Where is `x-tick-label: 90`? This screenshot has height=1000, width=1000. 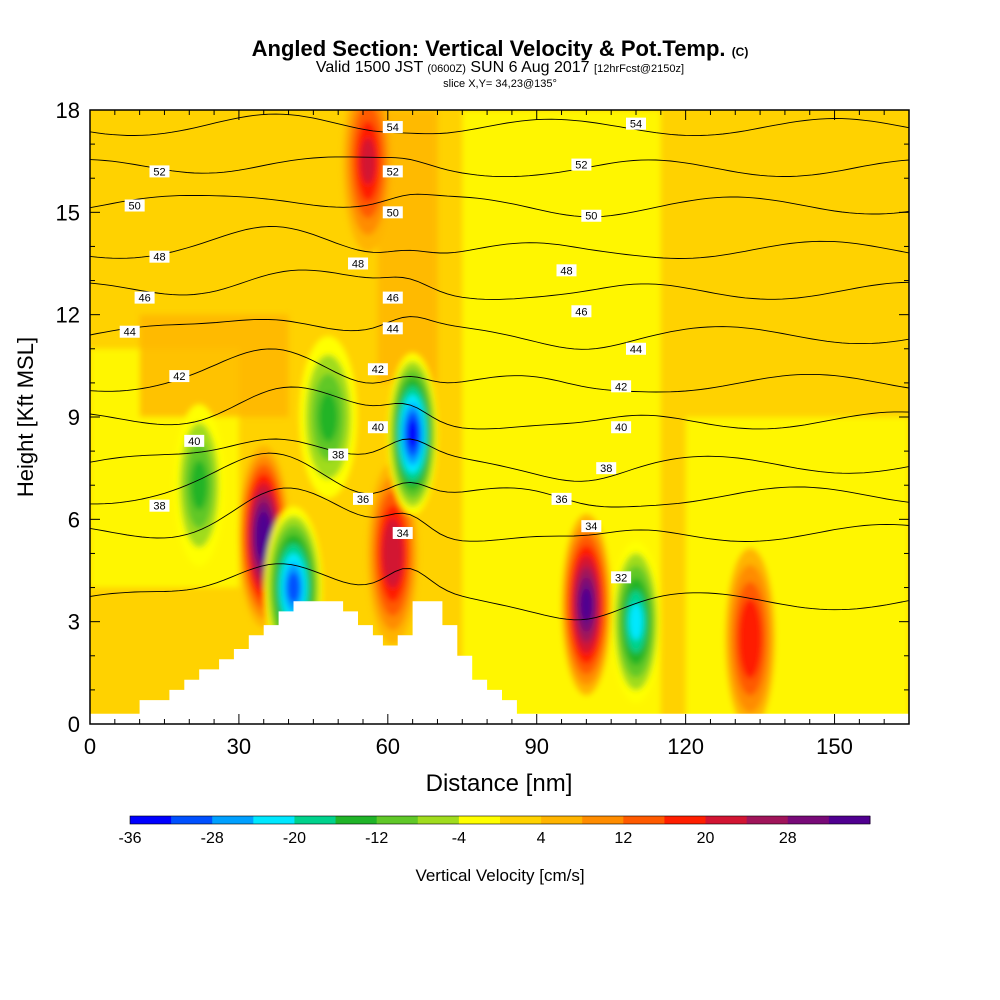 x-tick-label: 90 is located at coordinates (536, 746).